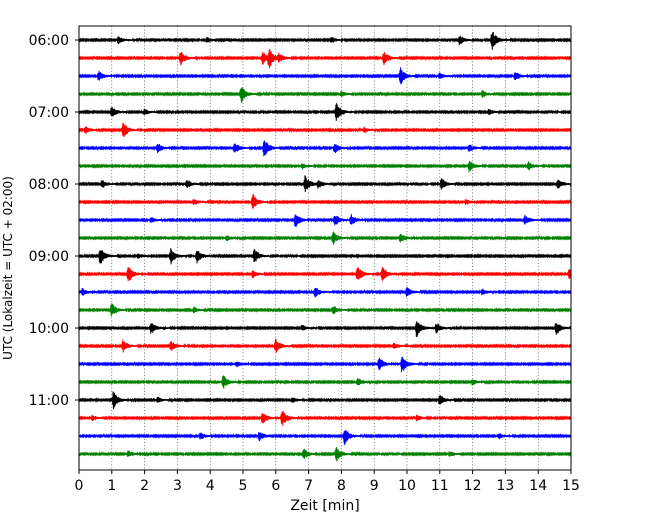 This screenshot has width=650, height=520. What do you see at coordinates (144, 486) in the screenshot?
I see `x-tick-label: 2` at bounding box center [144, 486].